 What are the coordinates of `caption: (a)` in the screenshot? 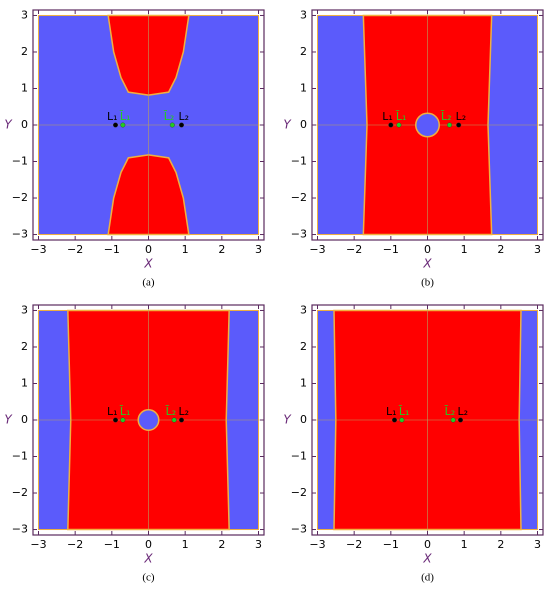 It's located at (148, 283).